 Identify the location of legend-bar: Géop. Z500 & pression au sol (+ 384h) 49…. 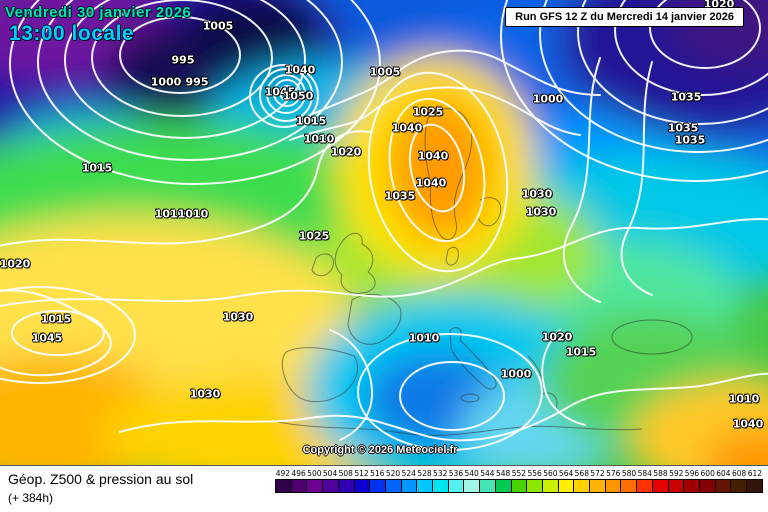
(384, 488).